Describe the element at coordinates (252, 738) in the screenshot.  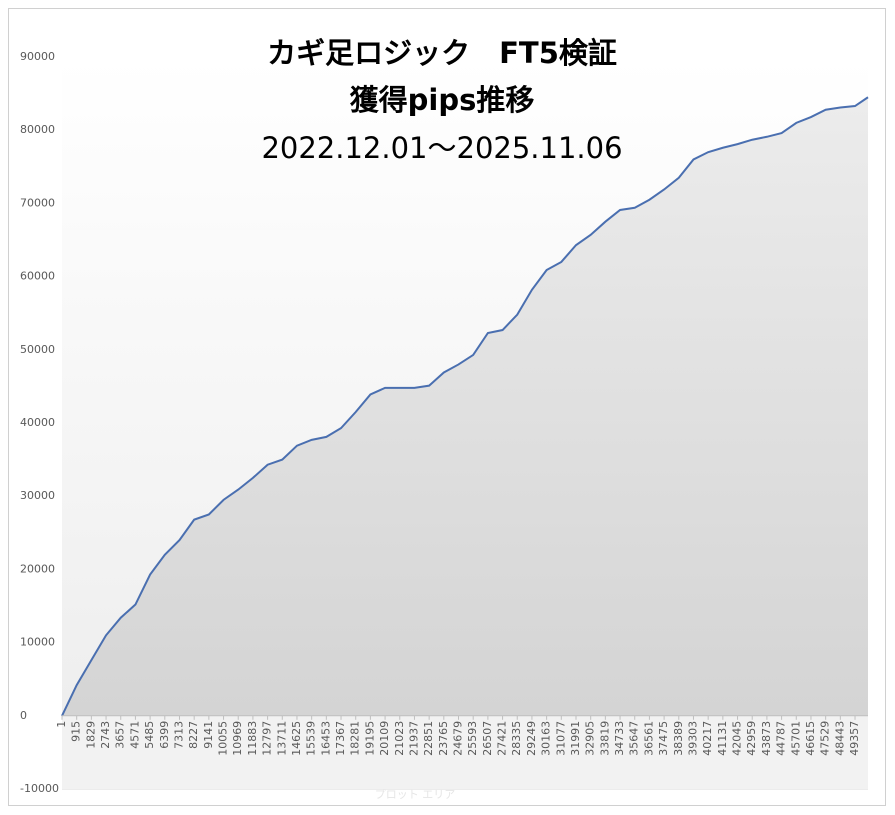
I see `x-tick-label: 11883` at that location.